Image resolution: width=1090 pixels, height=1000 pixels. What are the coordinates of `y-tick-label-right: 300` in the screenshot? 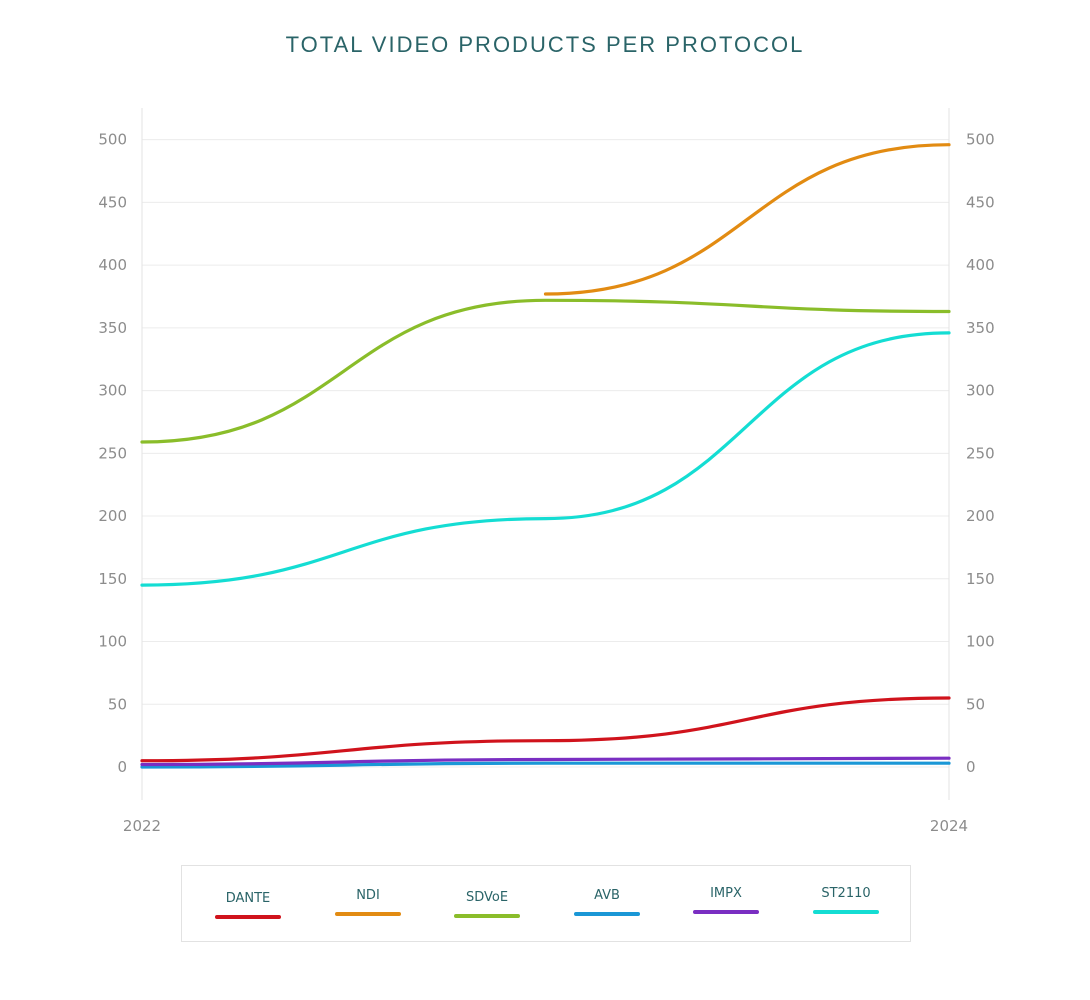 It's located at (980, 391).